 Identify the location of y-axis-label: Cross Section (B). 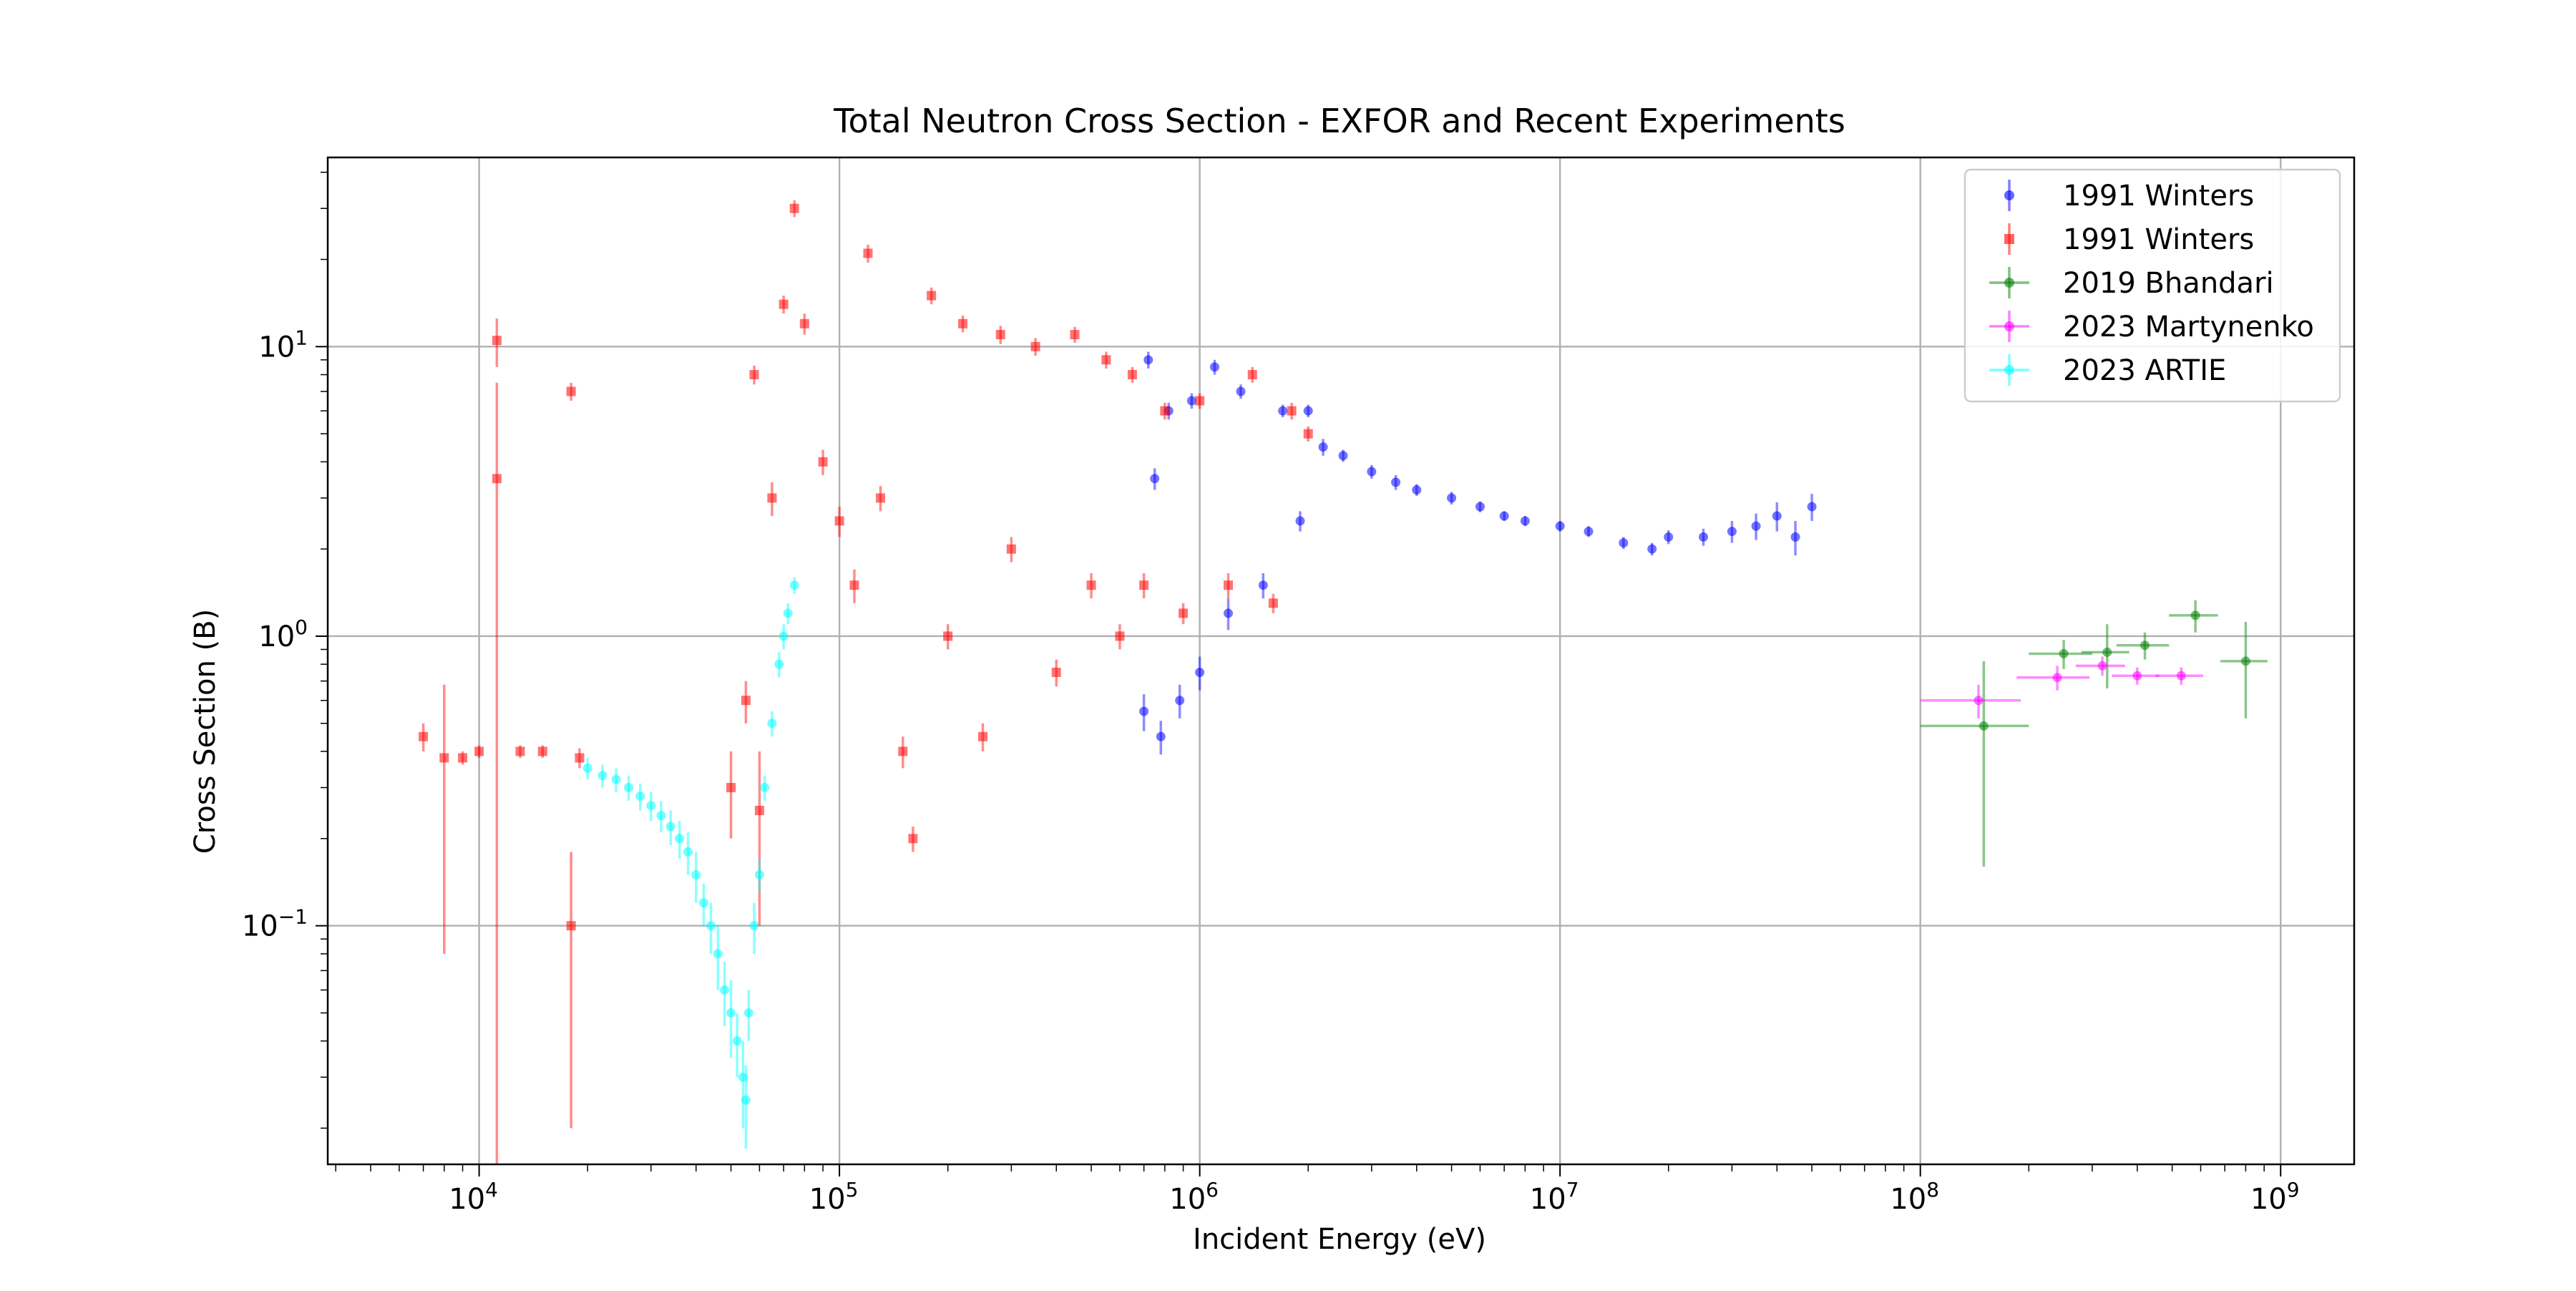
(205, 731).